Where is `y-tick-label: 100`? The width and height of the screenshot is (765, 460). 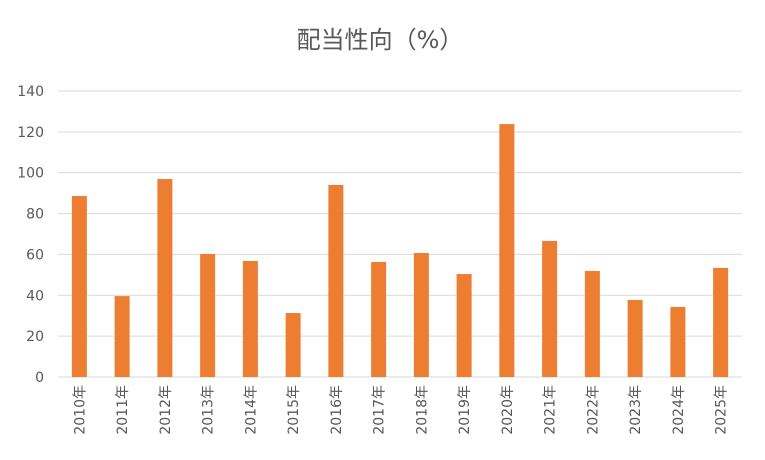 y-tick-label: 100 is located at coordinates (30, 174).